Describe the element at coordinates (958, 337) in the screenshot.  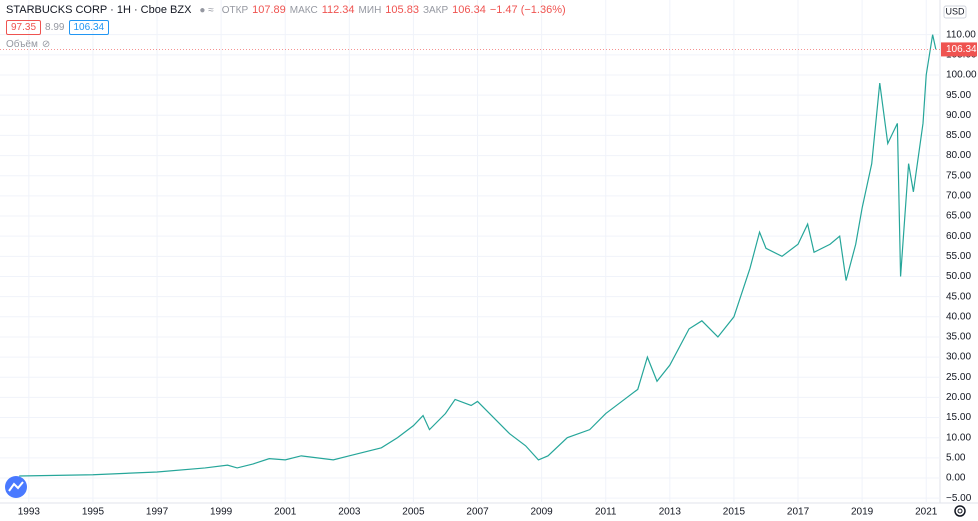
I see `y-tick-label: 35.00` at that location.